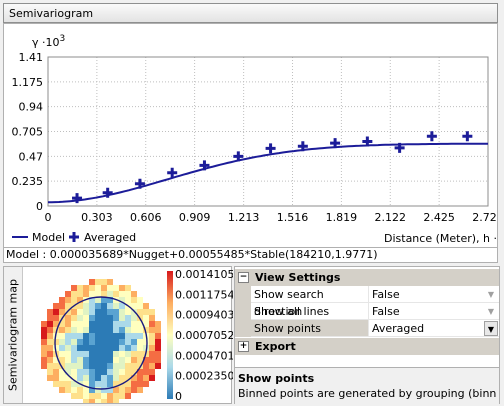 The width and height of the screenshot is (504, 406). I want to click on category-view-settings-label: View Settings, so click(298, 277).